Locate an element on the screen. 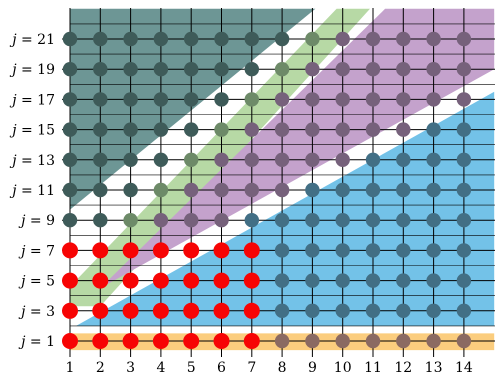  y-tick-label: j = 1 is located at coordinates (36, 342).